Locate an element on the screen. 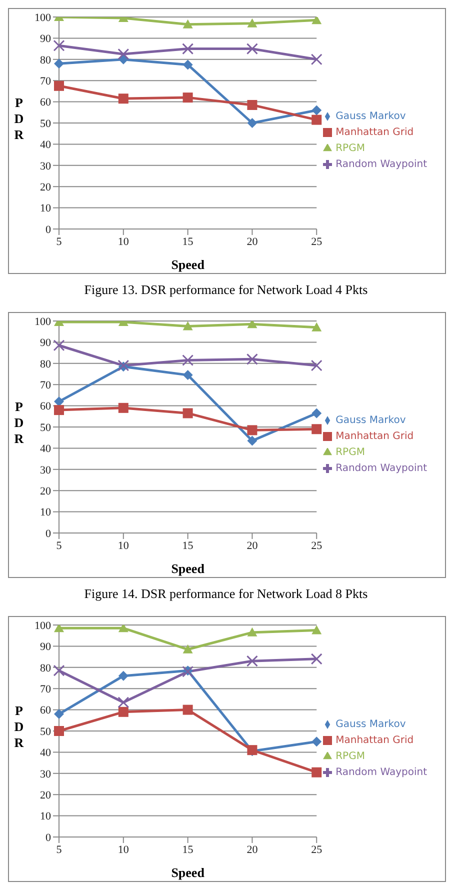 The width and height of the screenshot is (460, 888). caption: Figure 14. DSR performance for Network Load 8 Pkts is located at coordinates (226, 594).